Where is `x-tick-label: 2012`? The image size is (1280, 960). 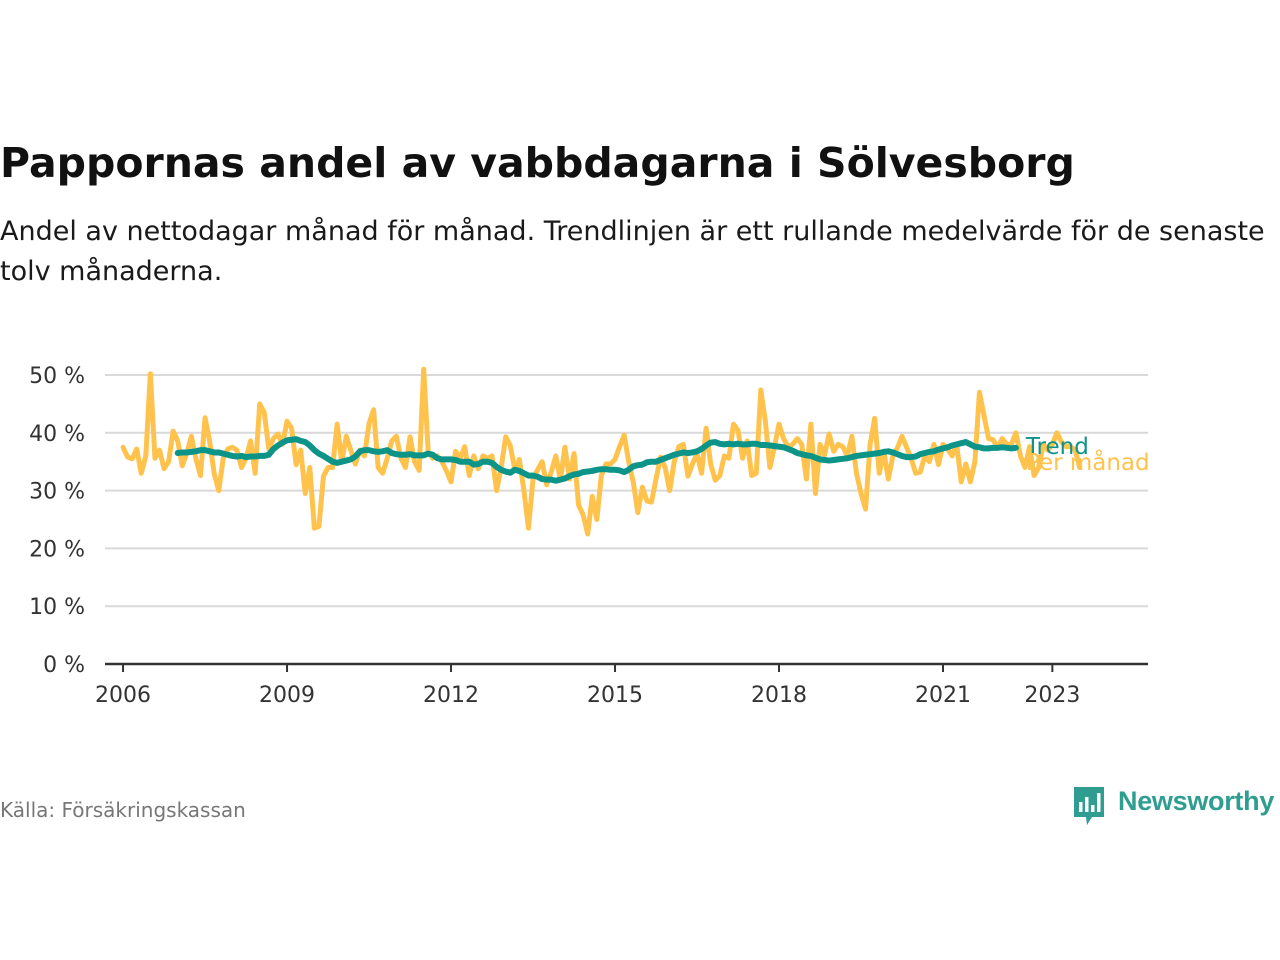
x-tick-label: 2012 is located at coordinates (451, 695).